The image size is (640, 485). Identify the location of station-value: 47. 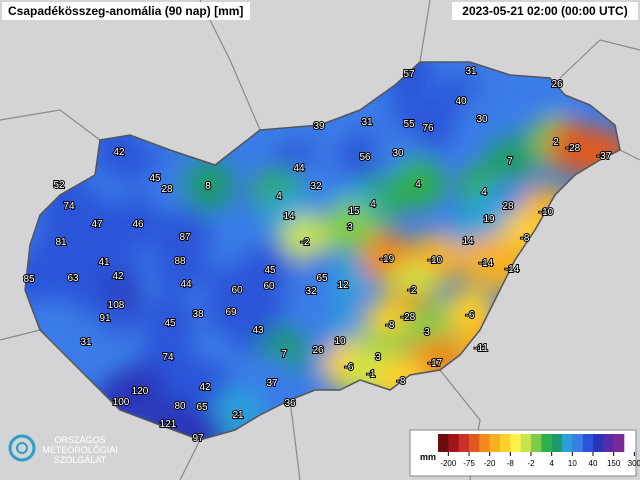
(97, 224).